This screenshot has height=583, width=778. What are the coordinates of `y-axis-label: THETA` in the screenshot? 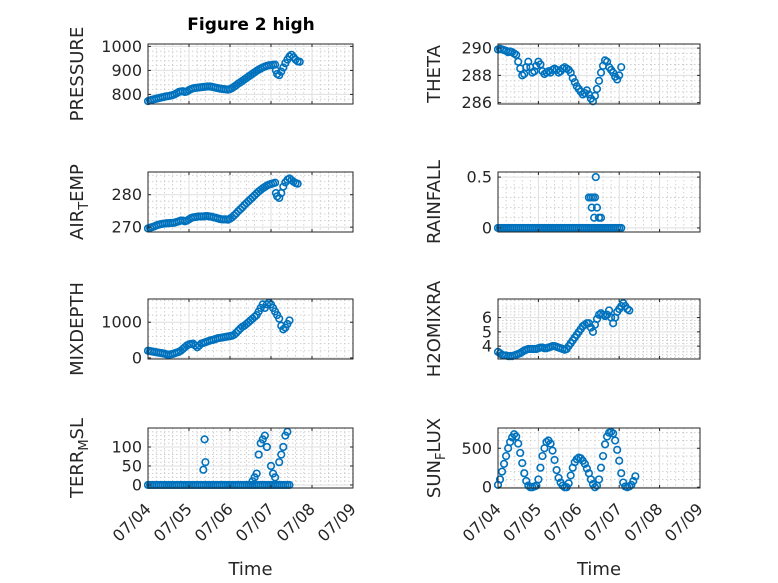 It's located at (434, 74).